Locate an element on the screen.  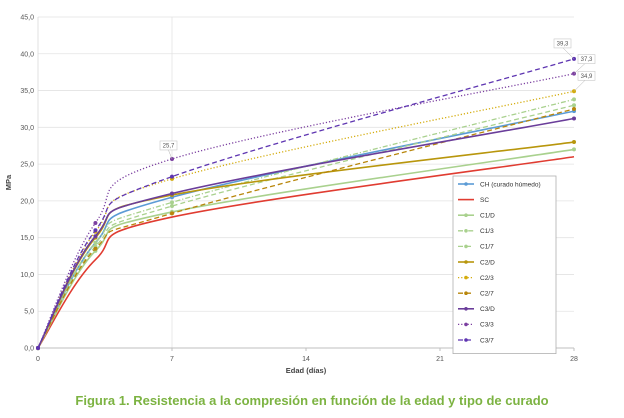
y-tick-label: 5,0 is located at coordinates (29, 312).